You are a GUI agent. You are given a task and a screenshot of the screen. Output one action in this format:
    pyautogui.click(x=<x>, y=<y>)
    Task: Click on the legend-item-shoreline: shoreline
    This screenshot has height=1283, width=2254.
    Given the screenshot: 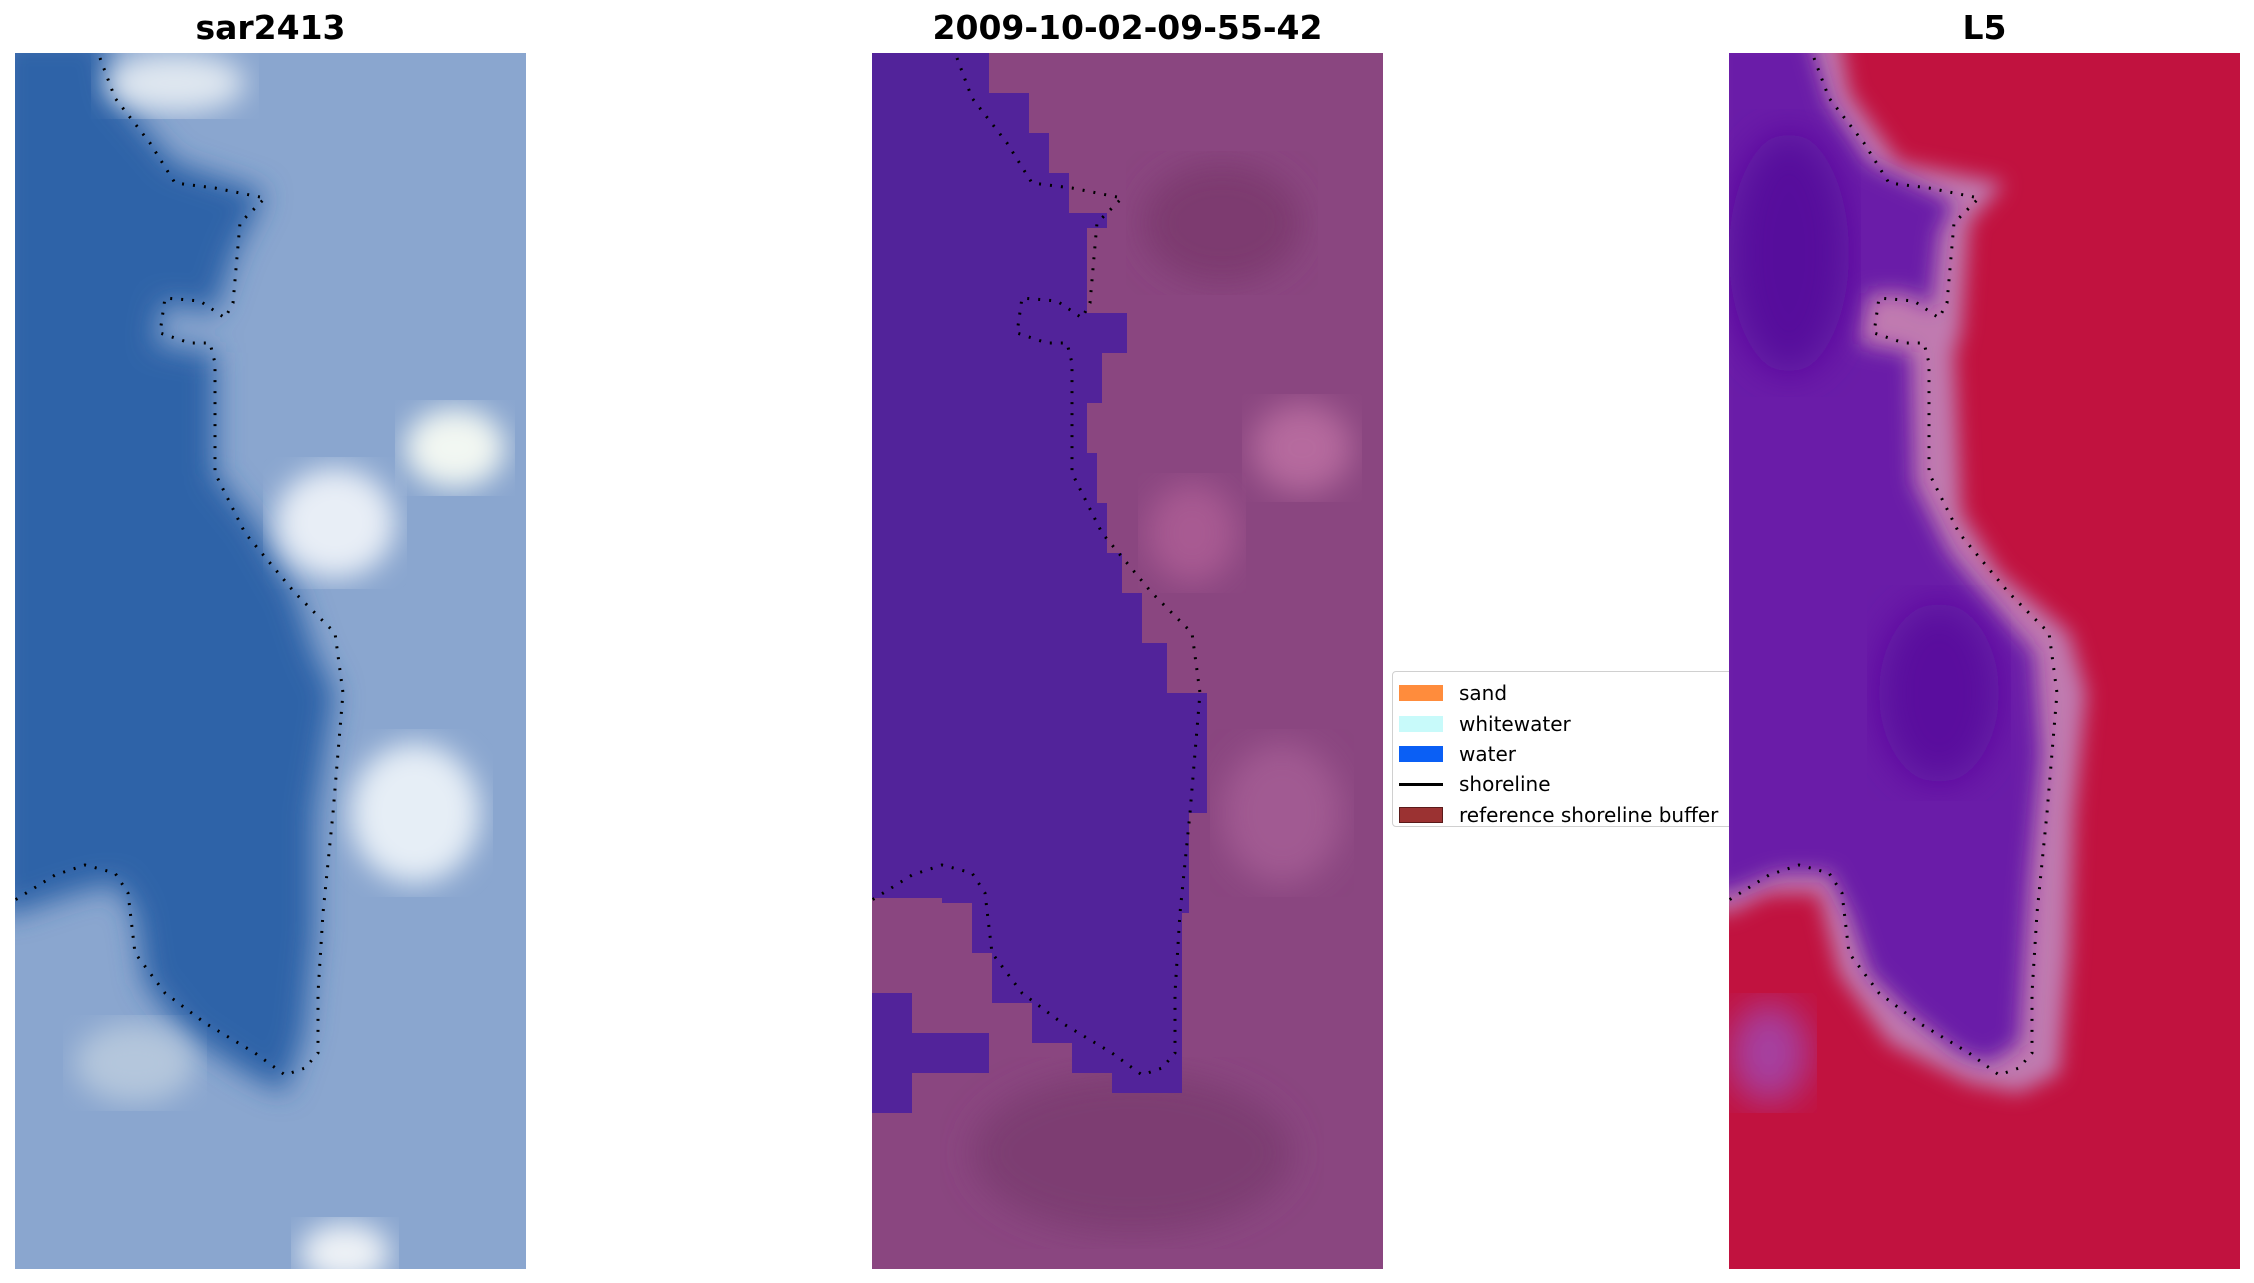 What is the action you would take?
    pyautogui.click(x=1576, y=784)
    